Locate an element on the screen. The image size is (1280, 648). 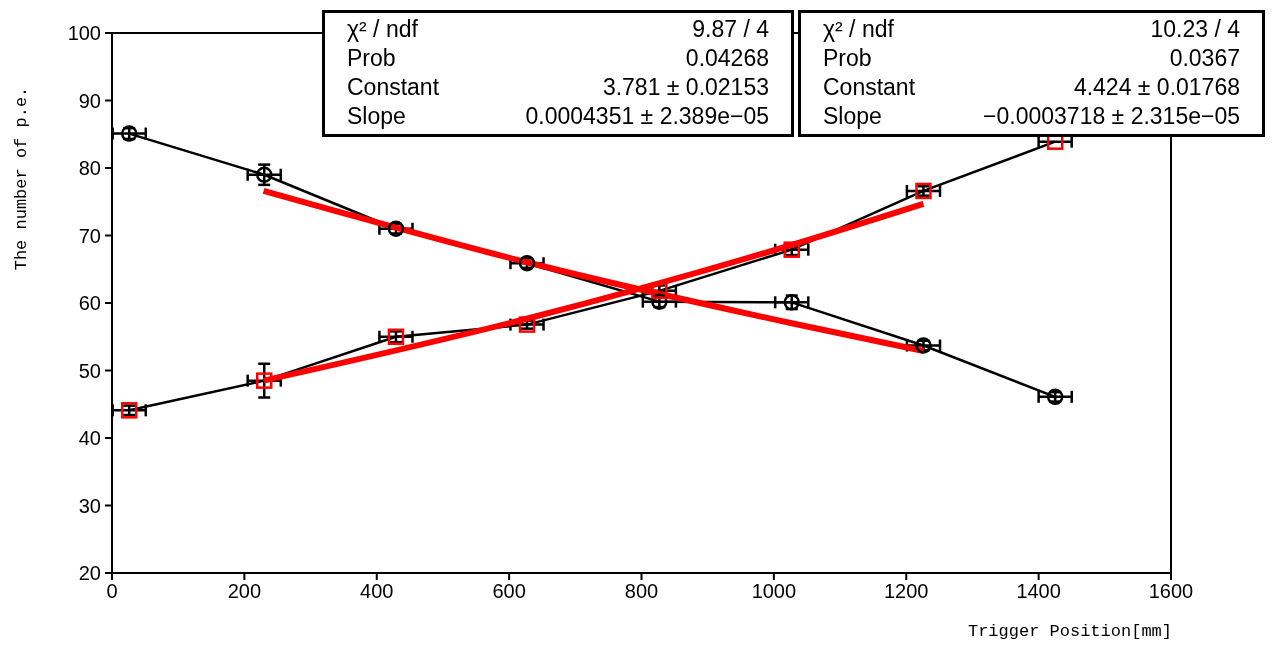
annotation: 0.04268 is located at coordinates (727, 58).